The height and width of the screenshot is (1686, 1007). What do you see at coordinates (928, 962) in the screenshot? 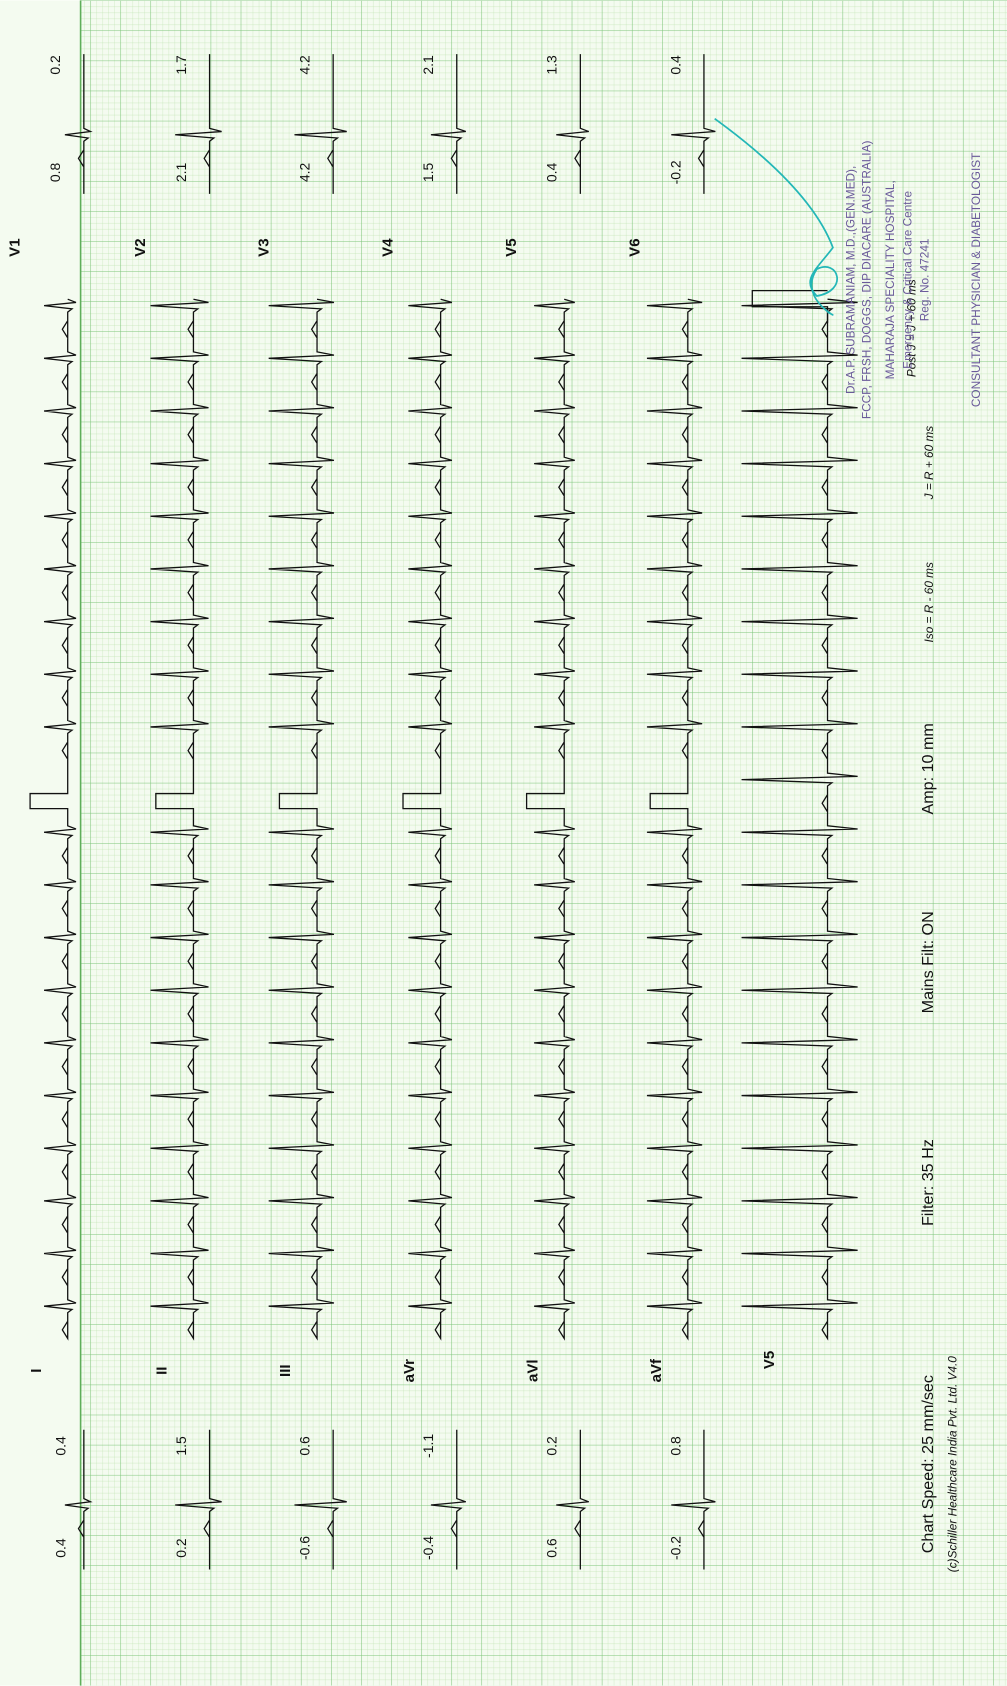
I see `mains-filter: Mains Filt: ON` at bounding box center [928, 962].